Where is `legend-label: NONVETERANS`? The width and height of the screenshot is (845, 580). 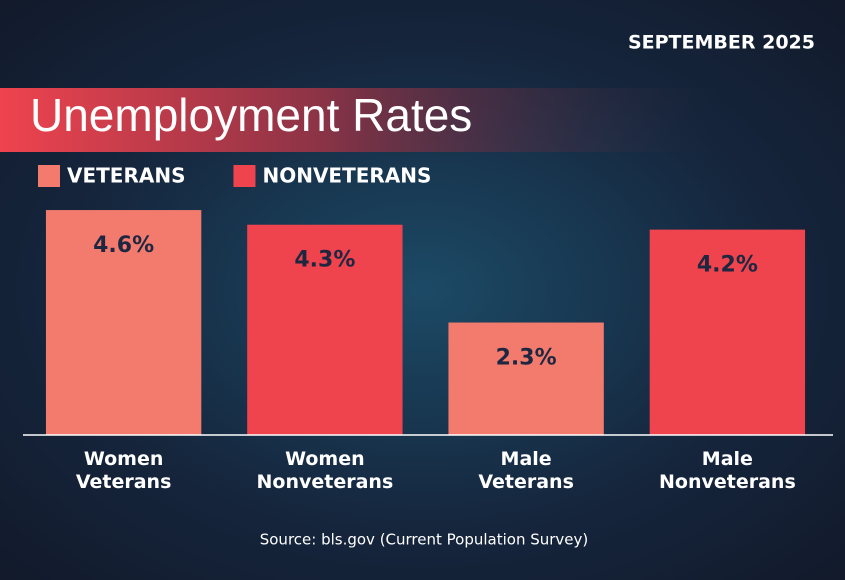
legend-label: NONVETERANS is located at coordinates (346, 176).